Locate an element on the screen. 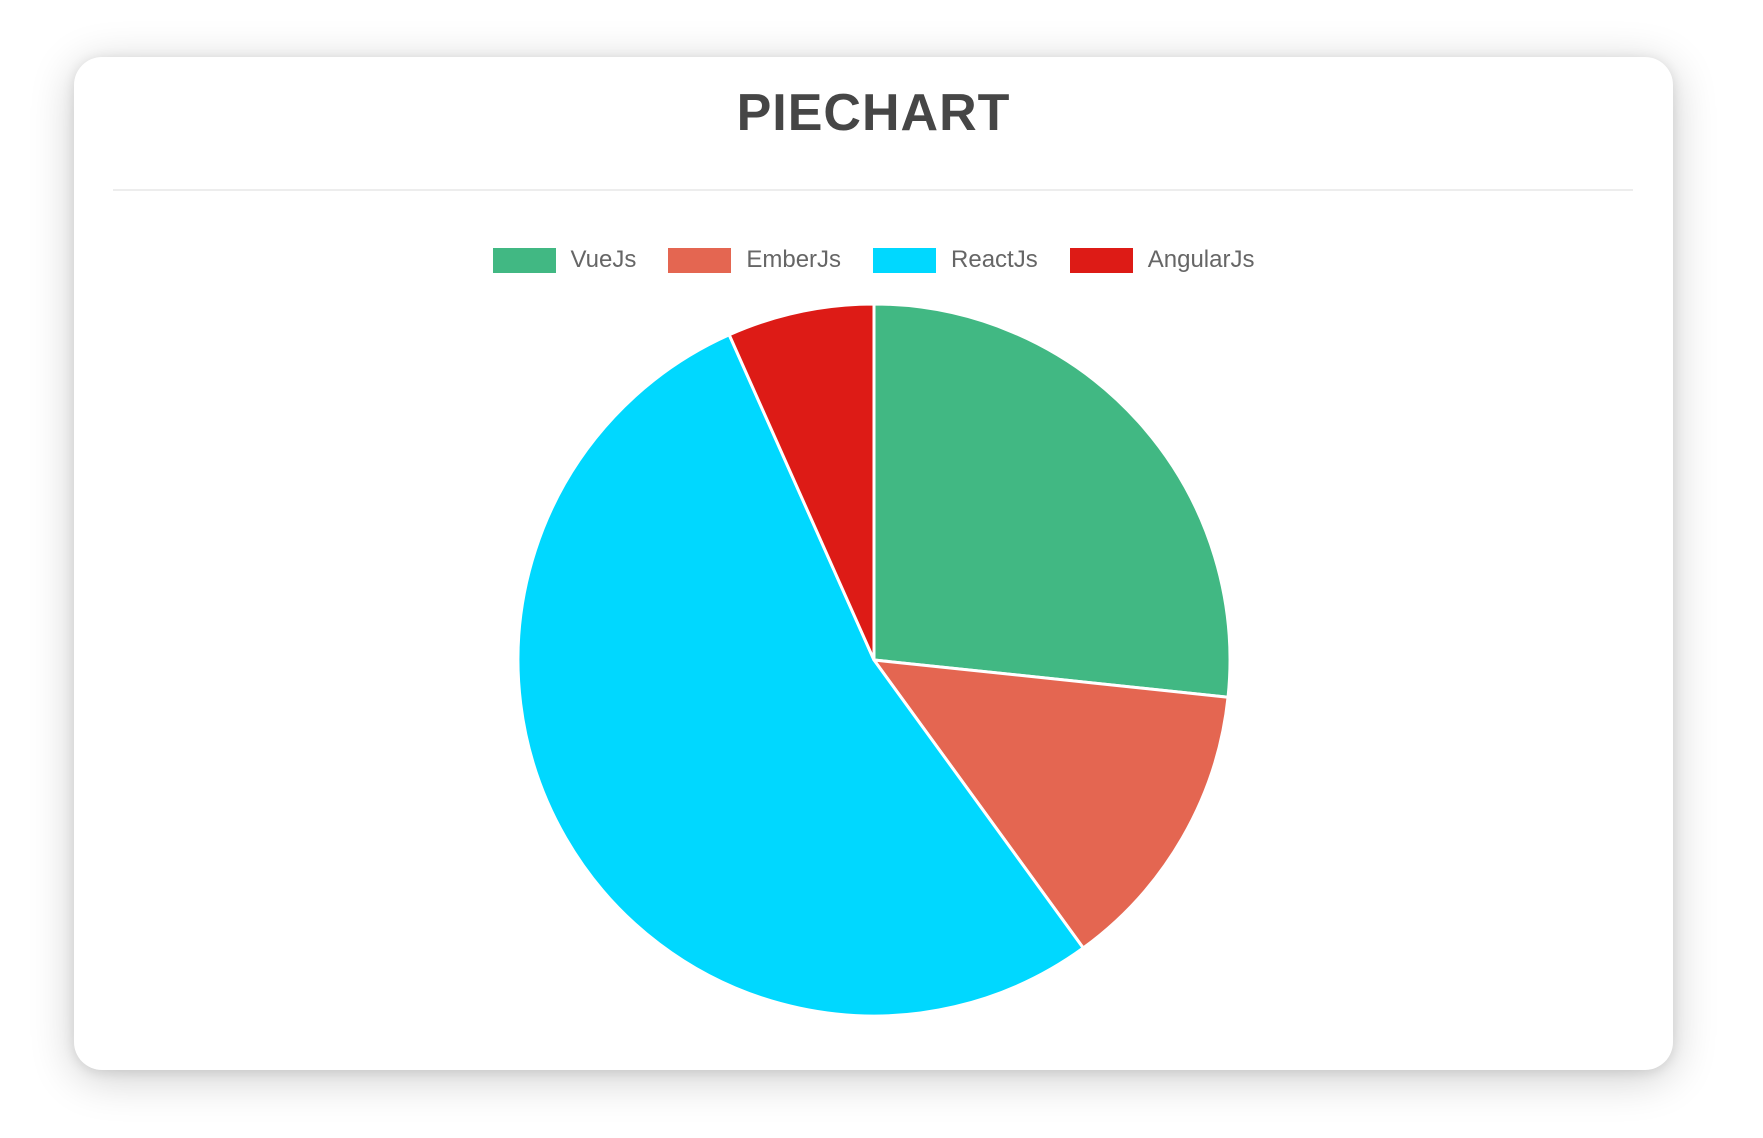 The image size is (1763, 1138). legend-item-emberjs: EmberJs is located at coordinates (754, 260).